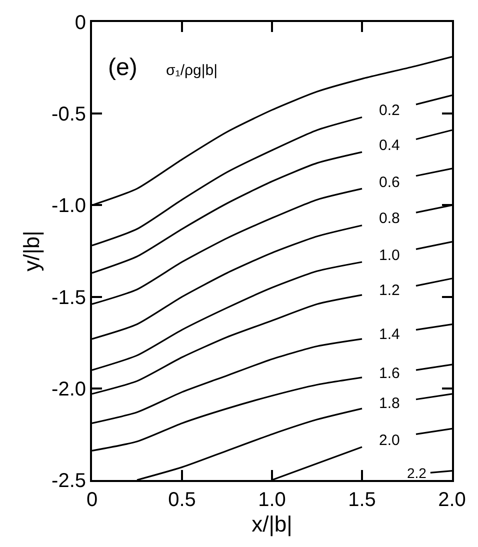 Image resolution: width=478 pixels, height=547 pixels. What do you see at coordinates (69, 389) in the screenshot?
I see `y-tick-label: -2.0` at bounding box center [69, 389].